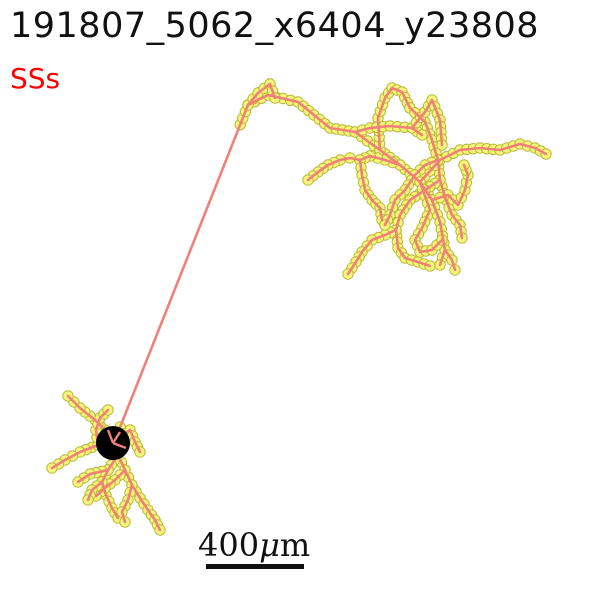  Describe the element at coordinates (255, 566) in the screenshot. I see `scale-bar` at that location.